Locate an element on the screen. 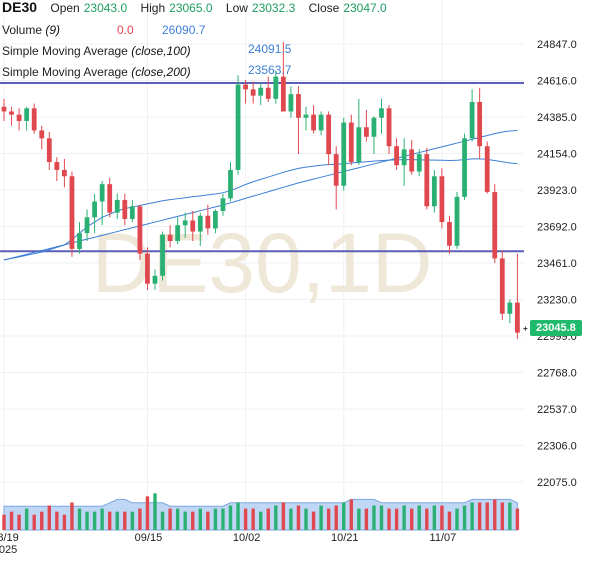  y-tick-label: 24616.0 is located at coordinates (557, 82).